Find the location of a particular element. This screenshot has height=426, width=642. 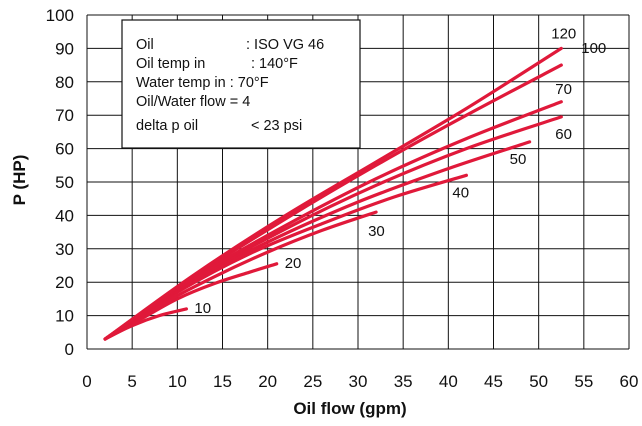

x-tick-label: 15 is located at coordinates (222, 381).